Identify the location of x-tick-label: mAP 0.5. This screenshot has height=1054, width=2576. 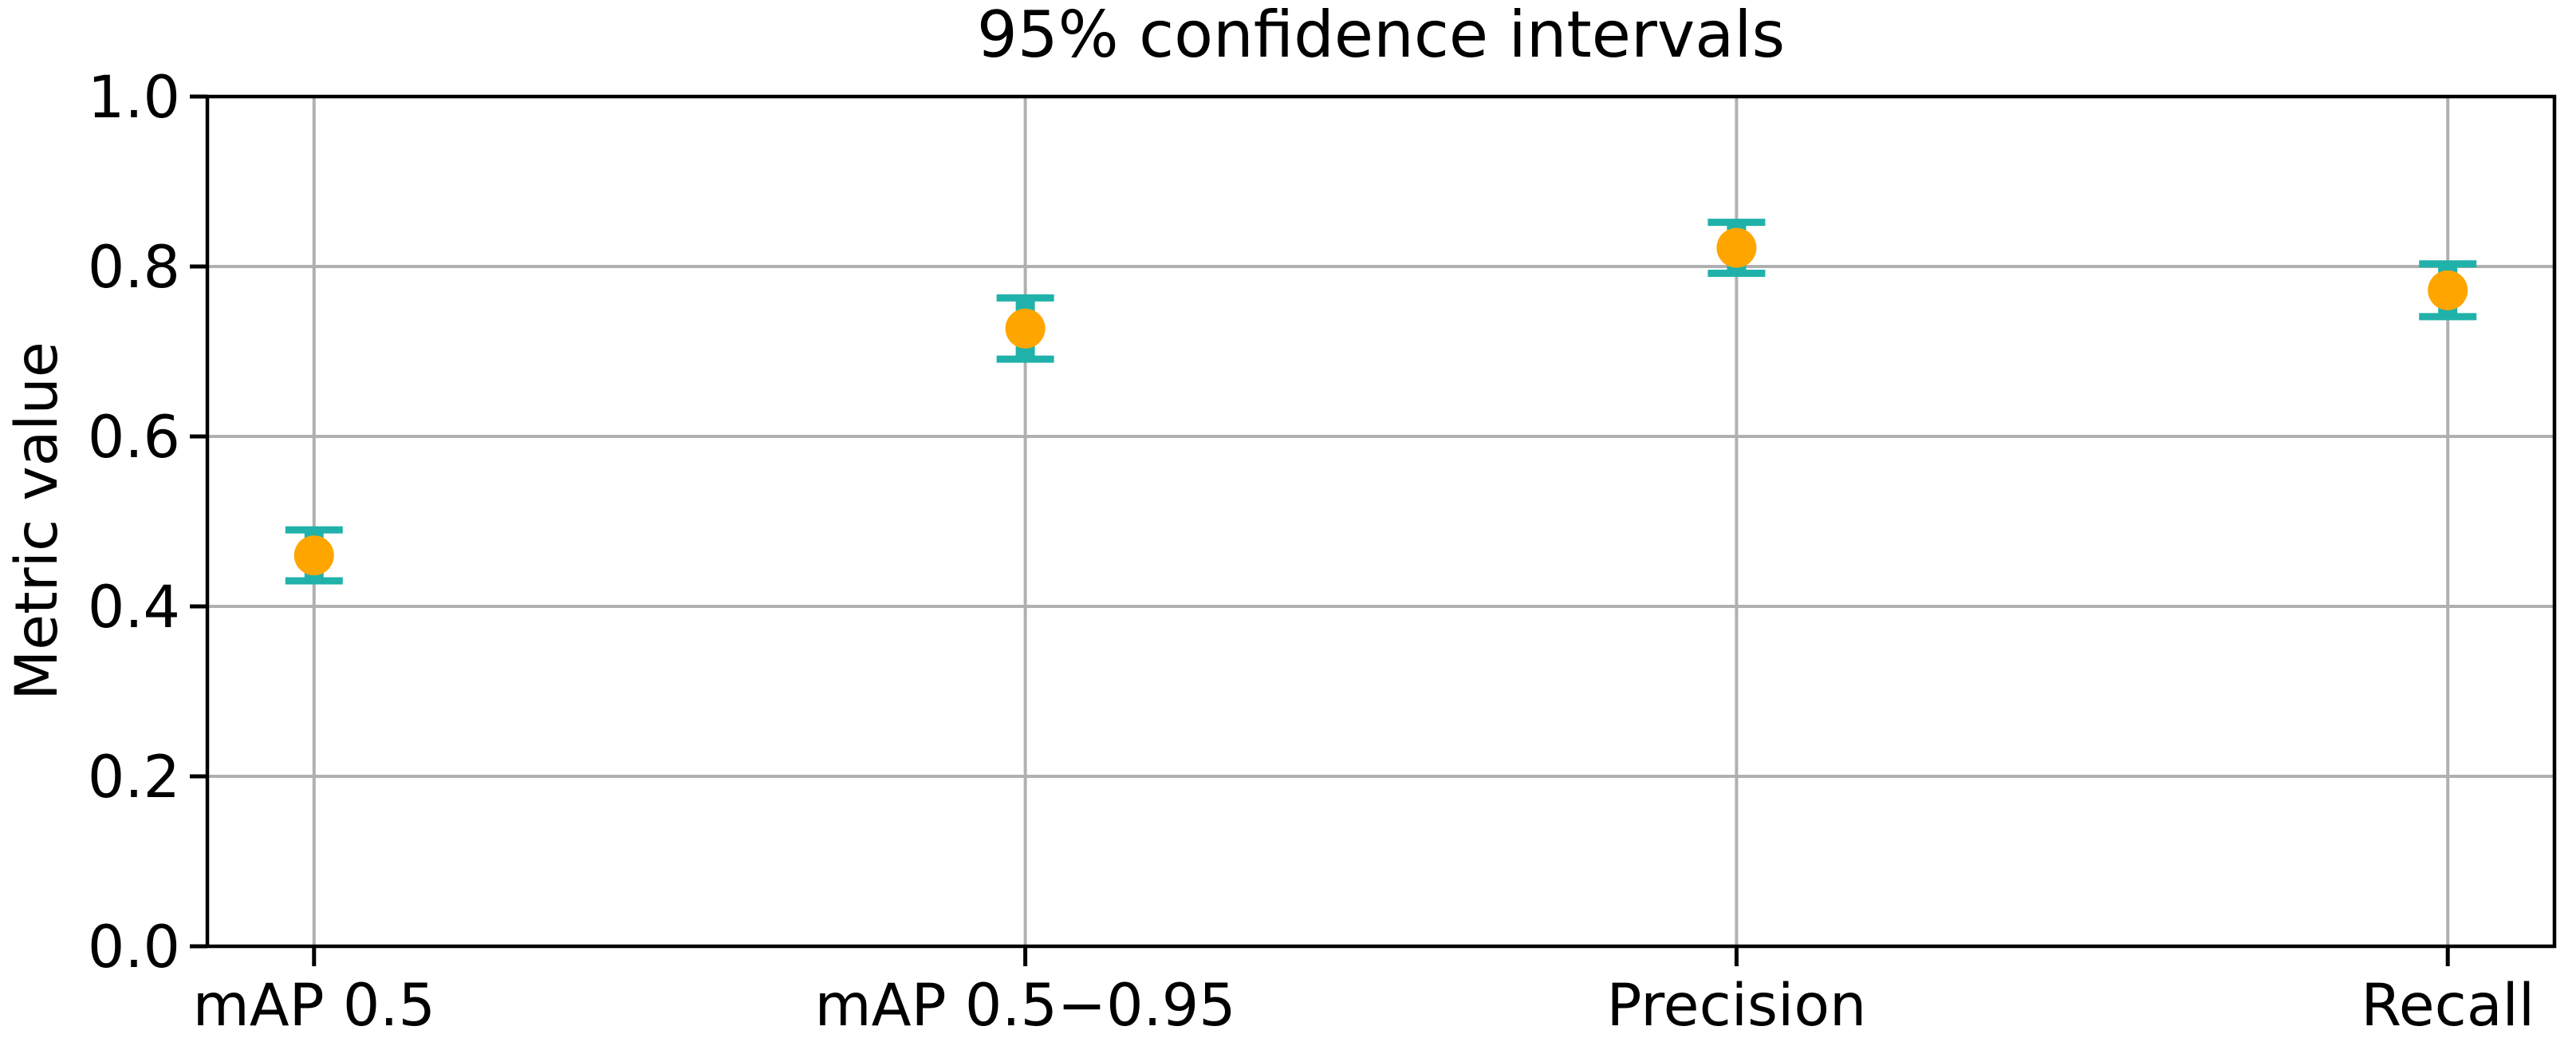
(314, 1006).